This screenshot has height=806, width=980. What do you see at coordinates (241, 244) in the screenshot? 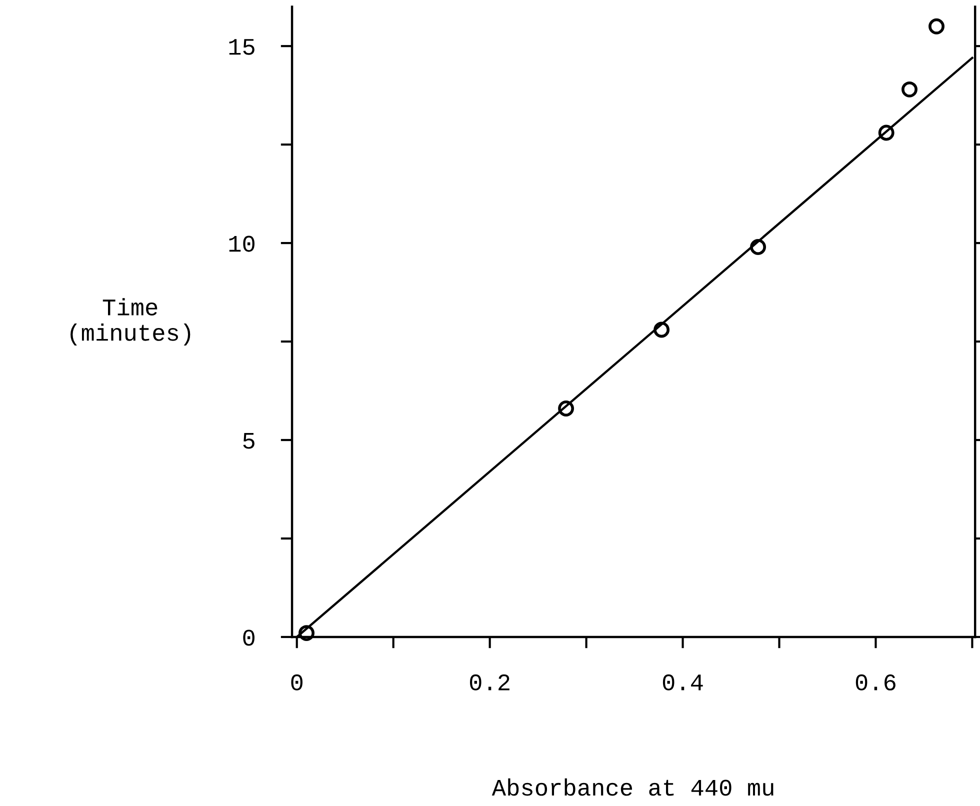
I see `y-tick-label: 10` at bounding box center [241, 244].